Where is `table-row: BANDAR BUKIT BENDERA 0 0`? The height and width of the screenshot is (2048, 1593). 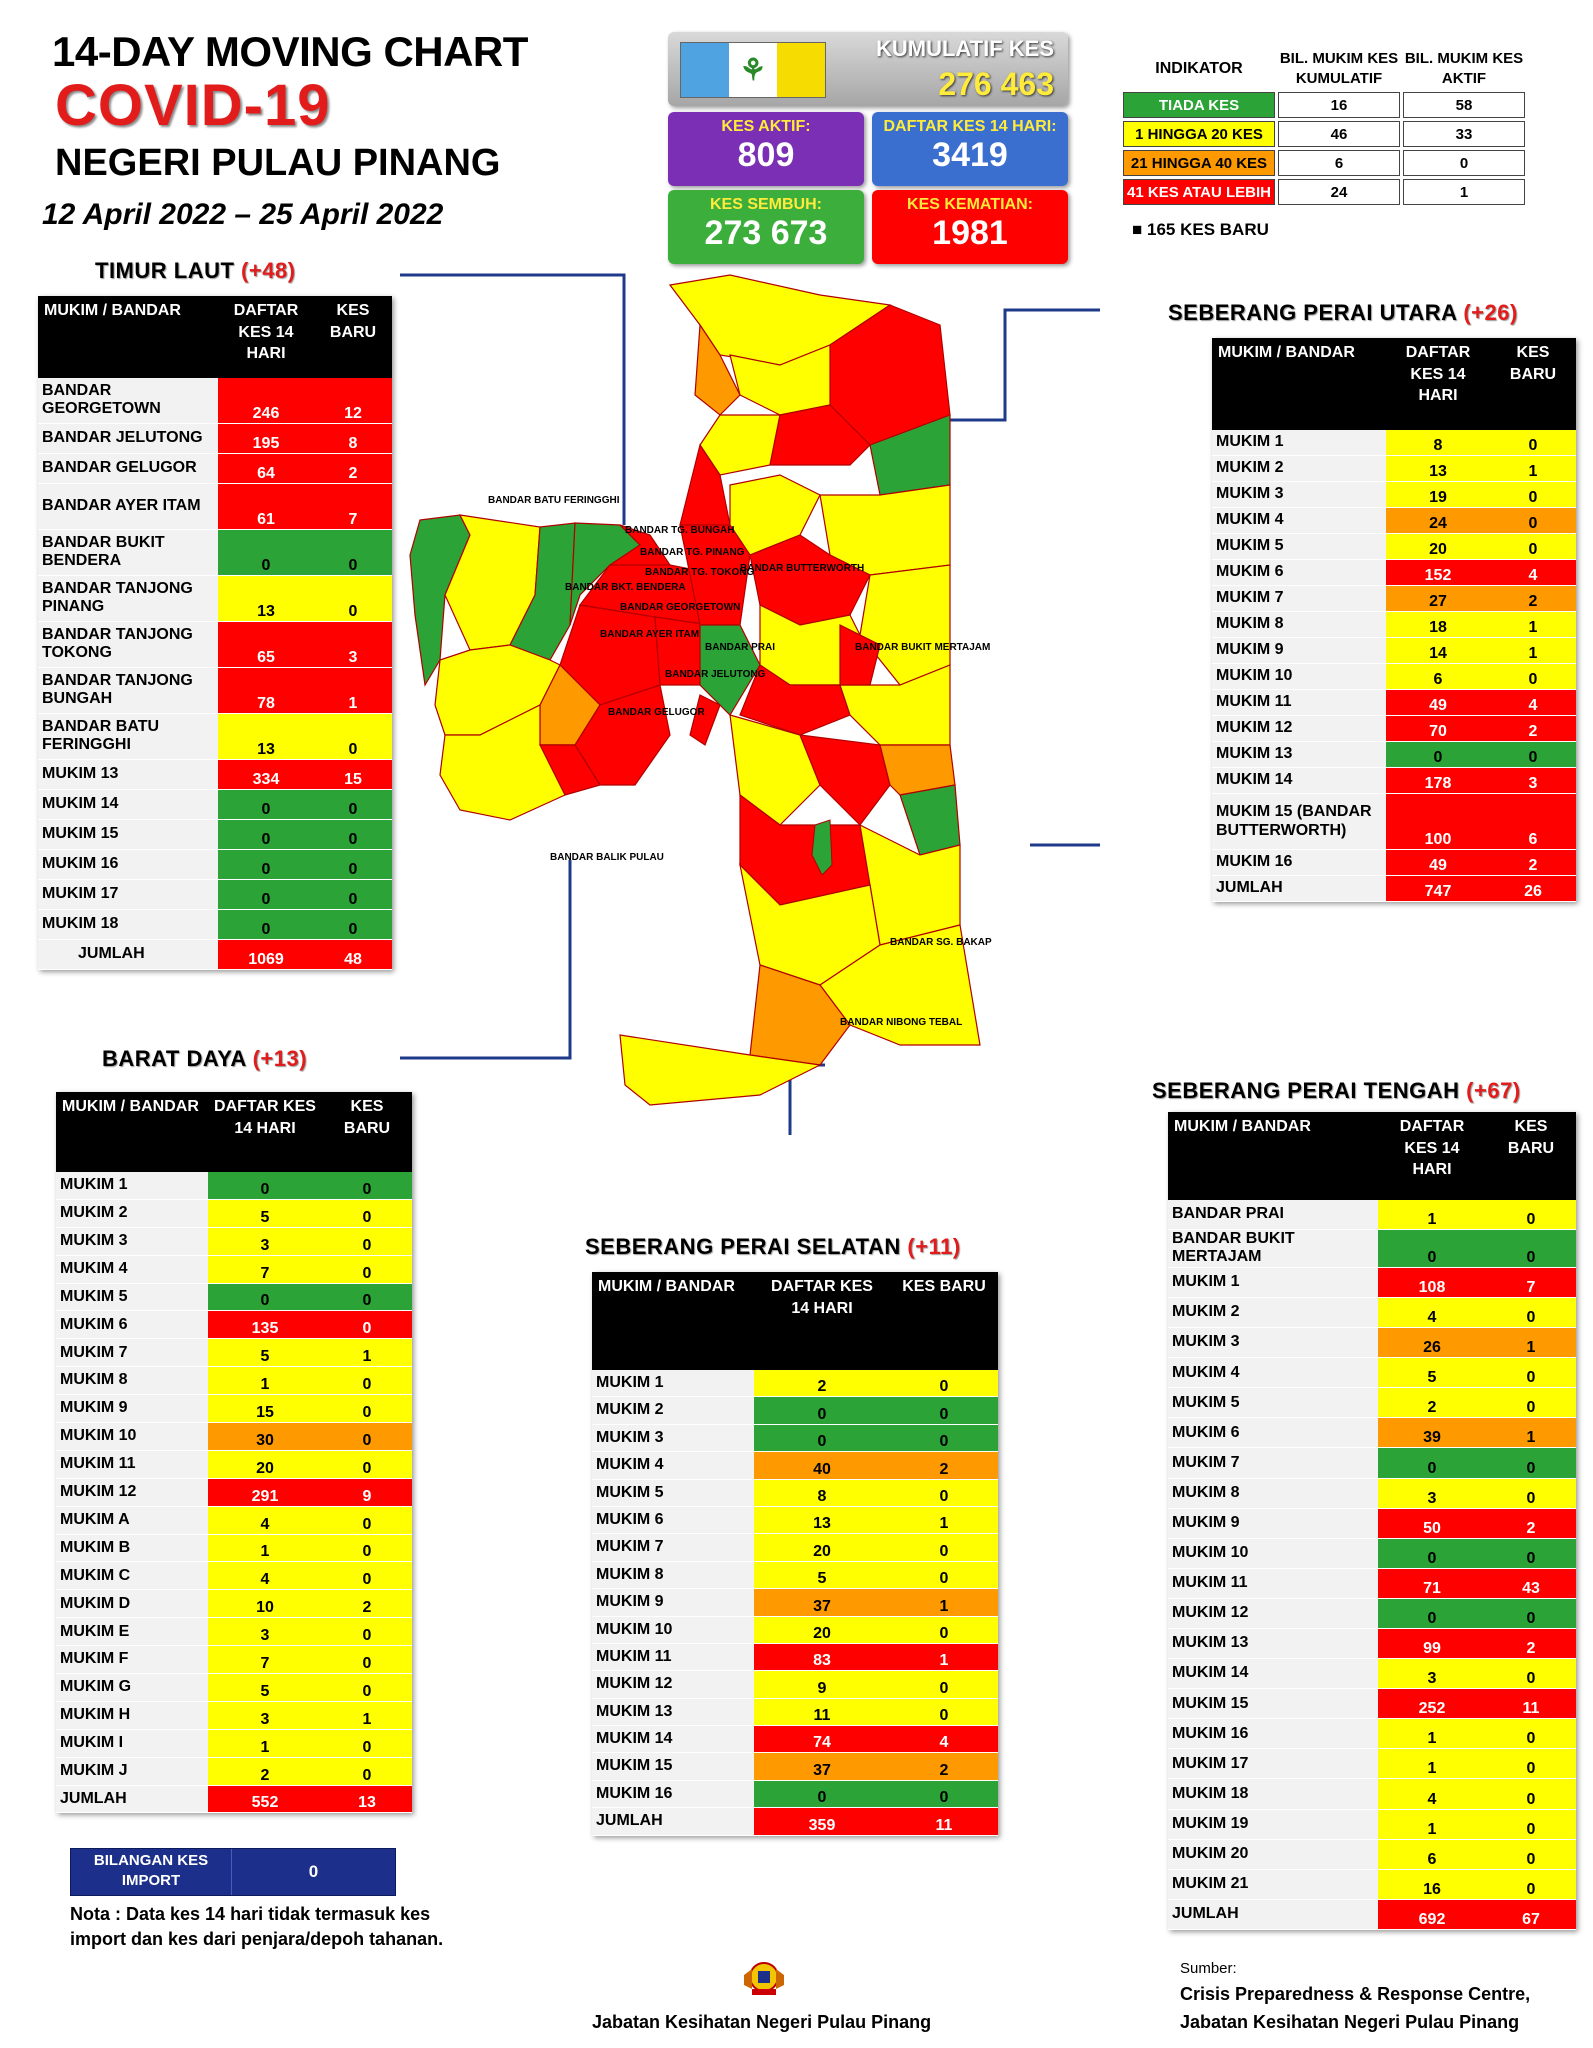
table-row: BANDAR BUKIT BENDERA 0 0 is located at coordinates (215, 552).